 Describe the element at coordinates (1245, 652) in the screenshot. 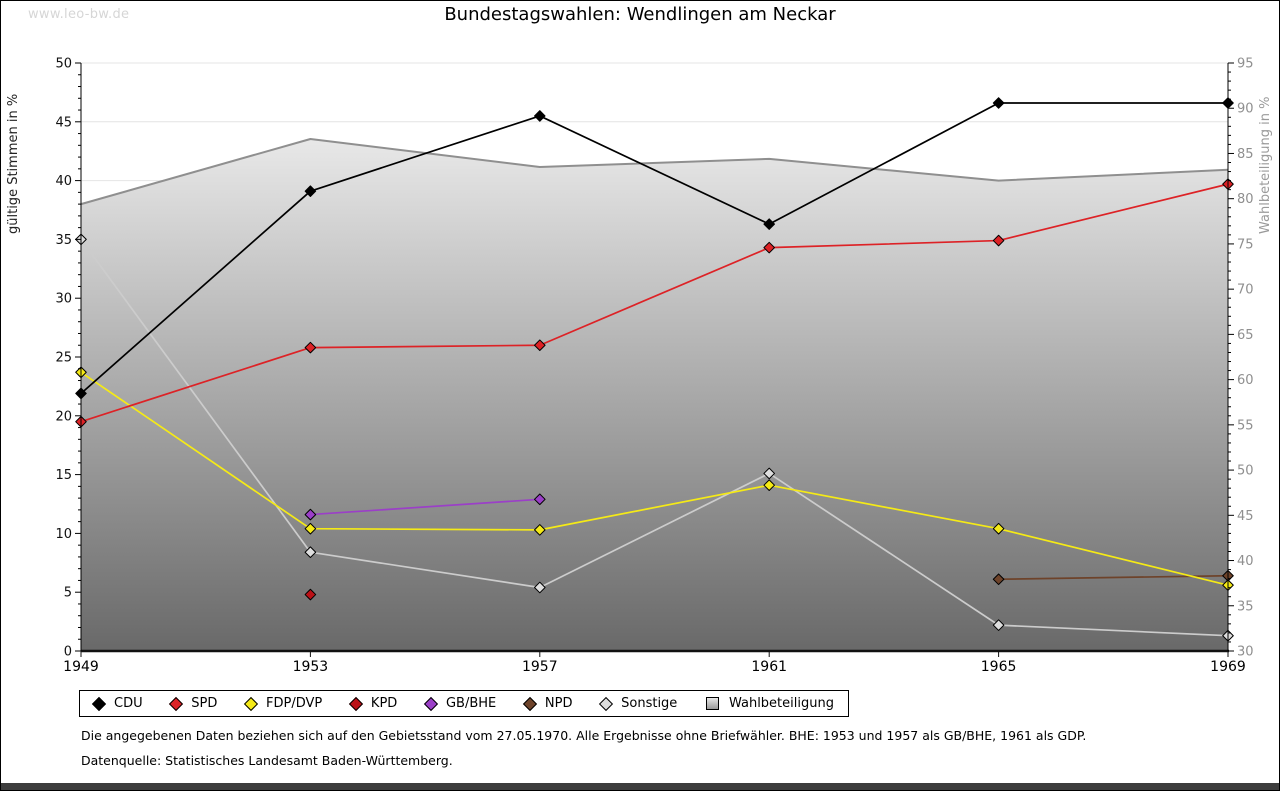

I see `right-tick-label: 30` at that location.